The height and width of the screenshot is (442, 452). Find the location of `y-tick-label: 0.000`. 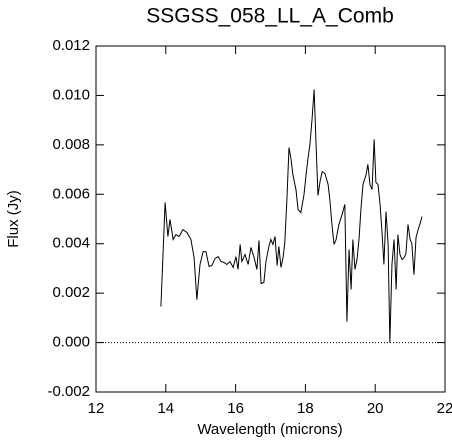

y-tick-label: 0.000 is located at coordinates (71, 342).